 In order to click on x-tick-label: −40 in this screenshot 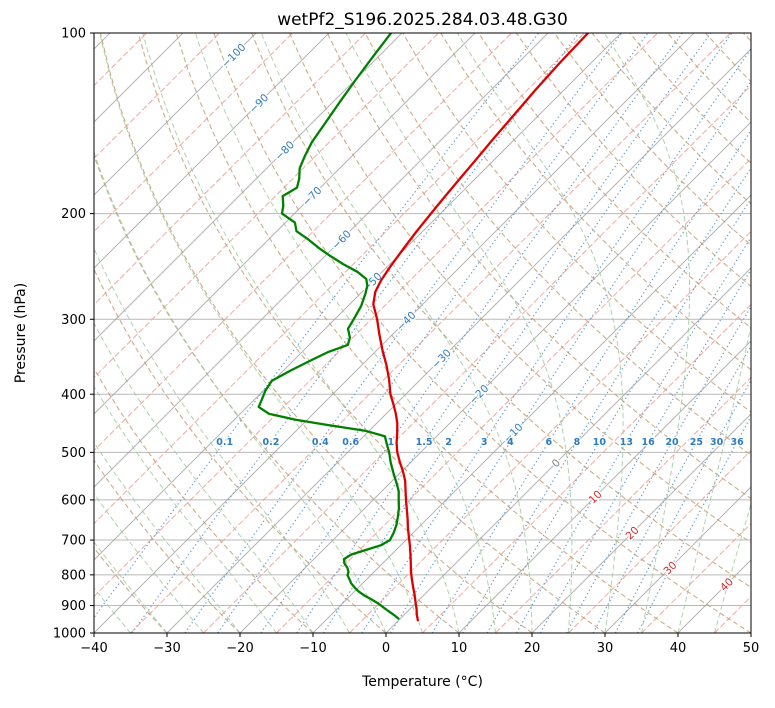, I will do `click(93, 648)`.